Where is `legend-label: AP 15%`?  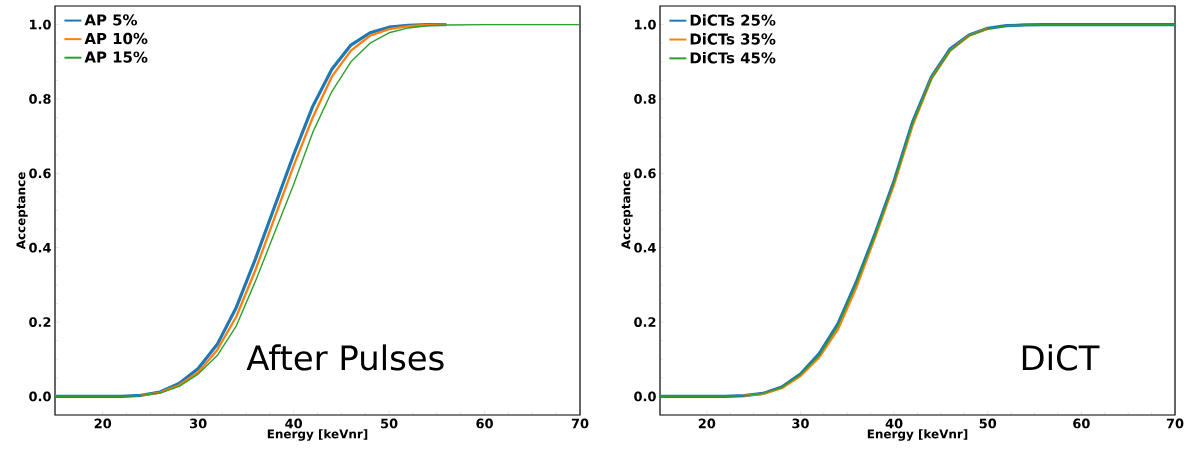
legend-label: AP 15% is located at coordinates (116, 57).